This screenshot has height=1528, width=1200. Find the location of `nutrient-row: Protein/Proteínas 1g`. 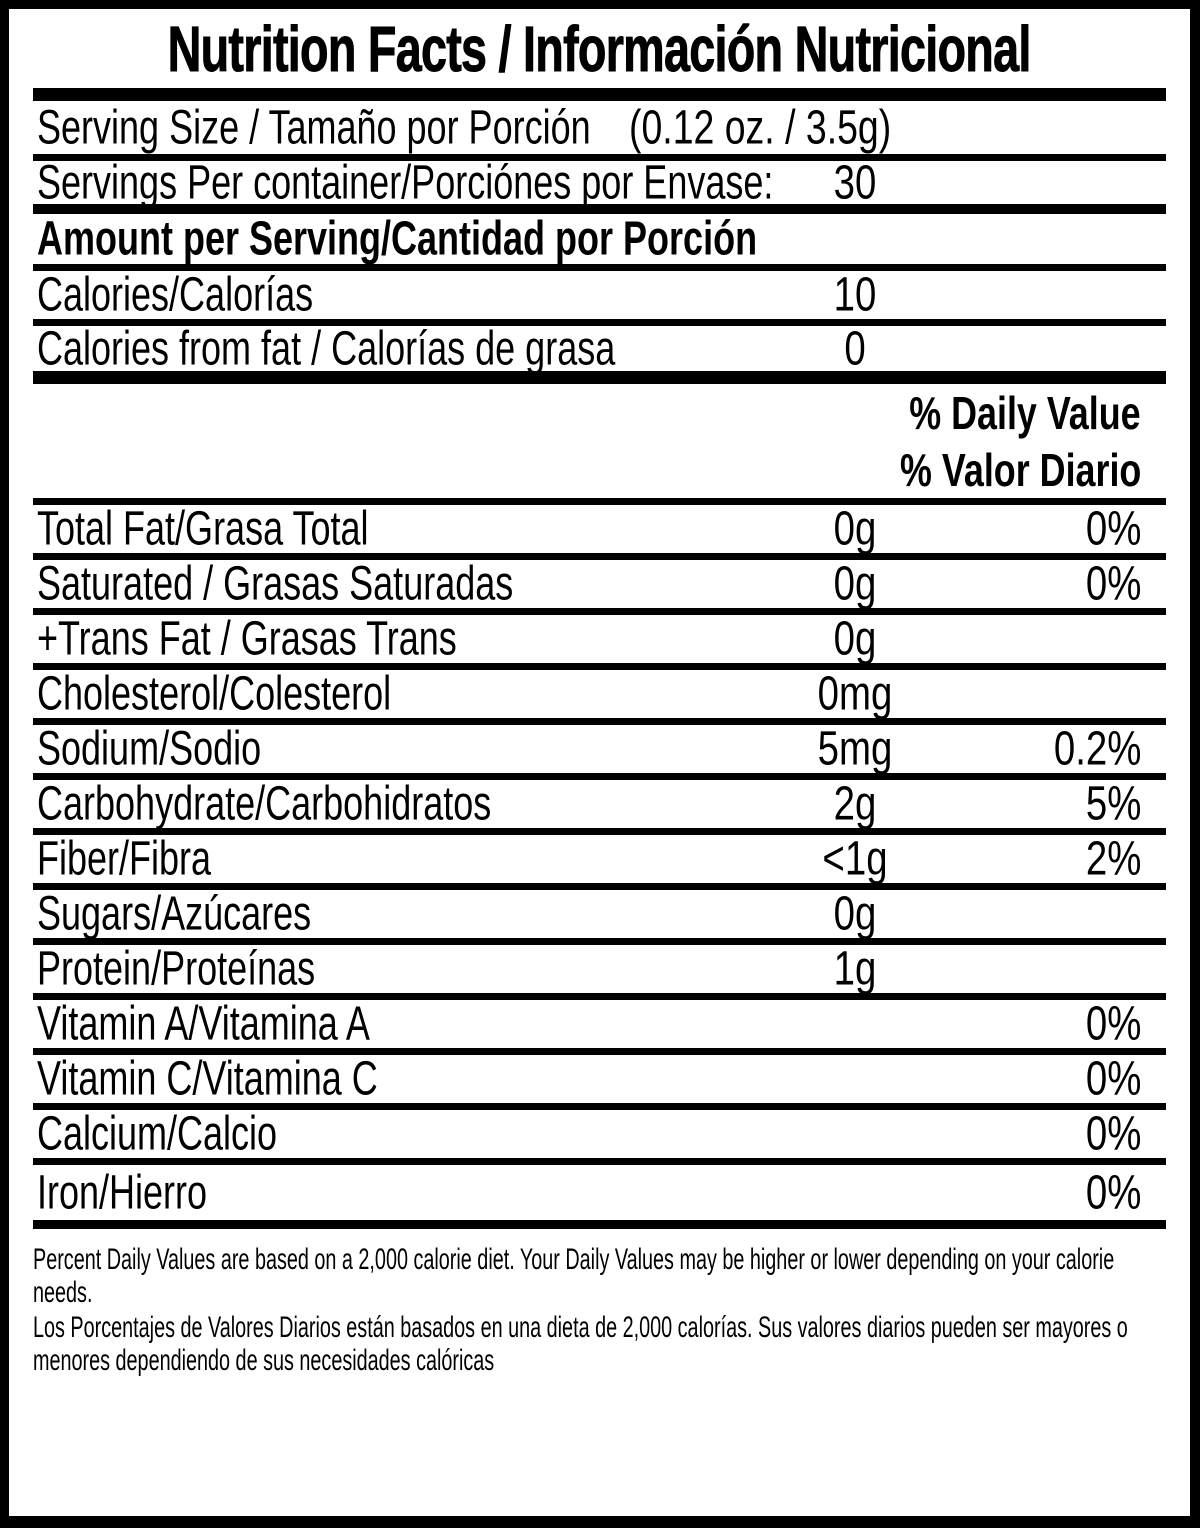

nutrient-row: Protein/Proteínas 1g is located at coordinates (599, 971).